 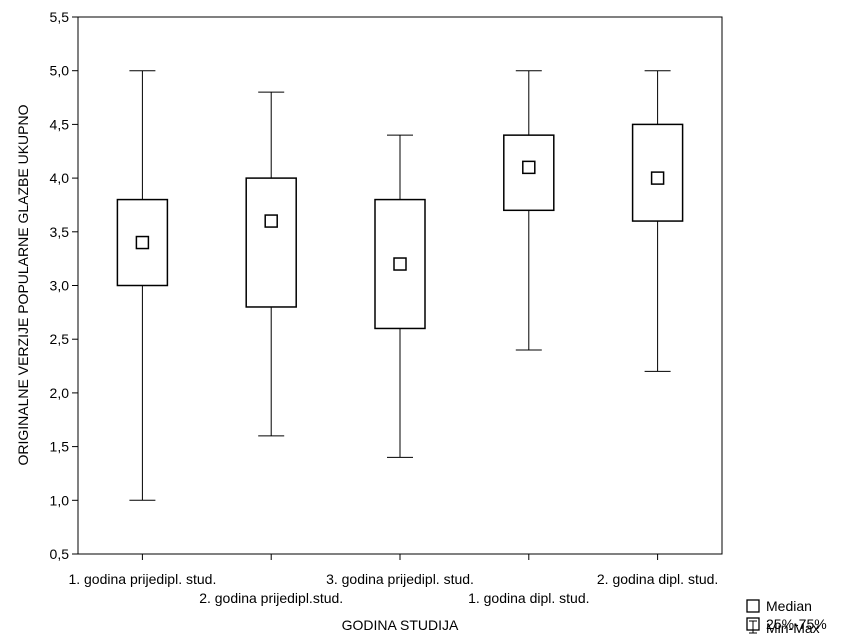 I want to click on y-tick-label: 2,0, so click(x=60, y=393).